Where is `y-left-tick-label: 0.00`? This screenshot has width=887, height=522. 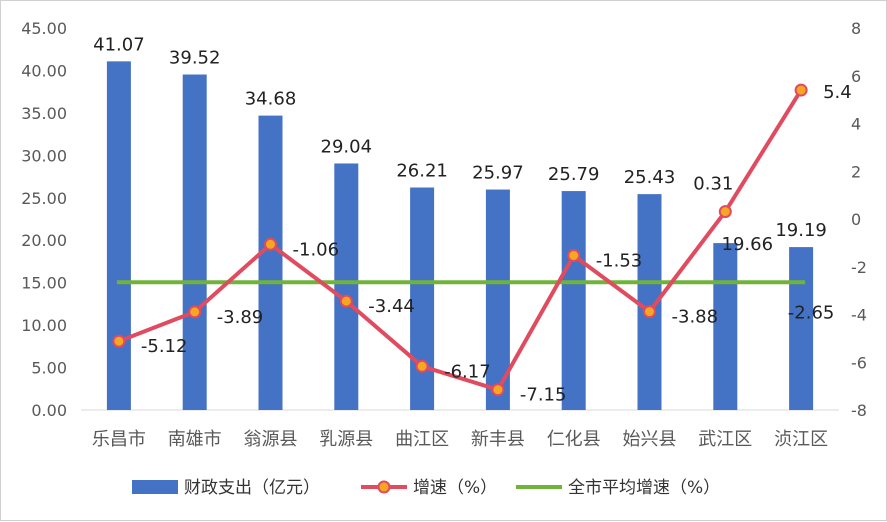
y-left-tick-label: 0.00 is located at coordinates (49, 410).